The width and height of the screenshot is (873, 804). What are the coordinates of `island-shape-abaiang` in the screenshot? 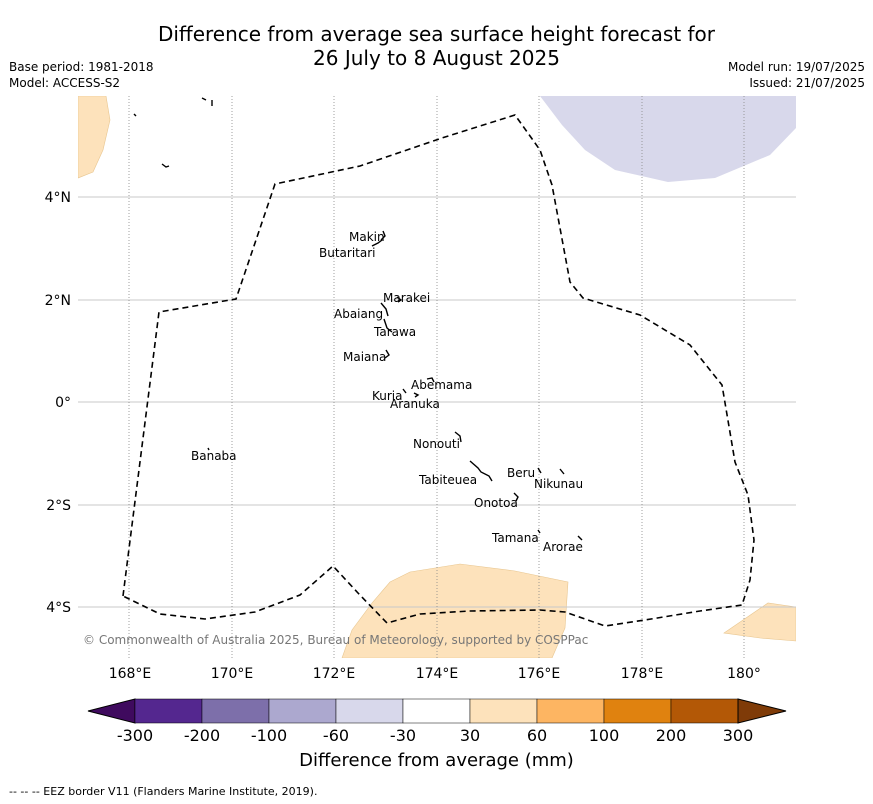 It's located at (384, 309).